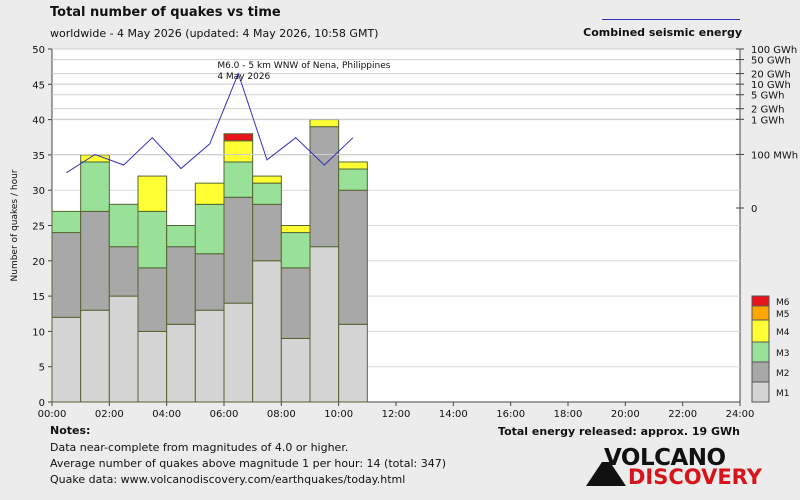  Describe the element at coordinates (774, 155) in the screenshot. I see `energy-tick-label: 100 MWh` at that location.